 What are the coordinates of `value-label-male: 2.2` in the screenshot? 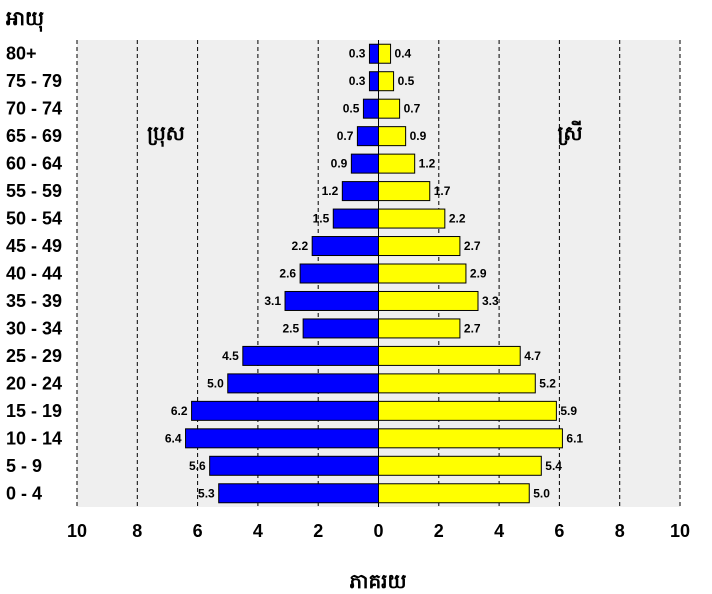 It's located at (299, 246).